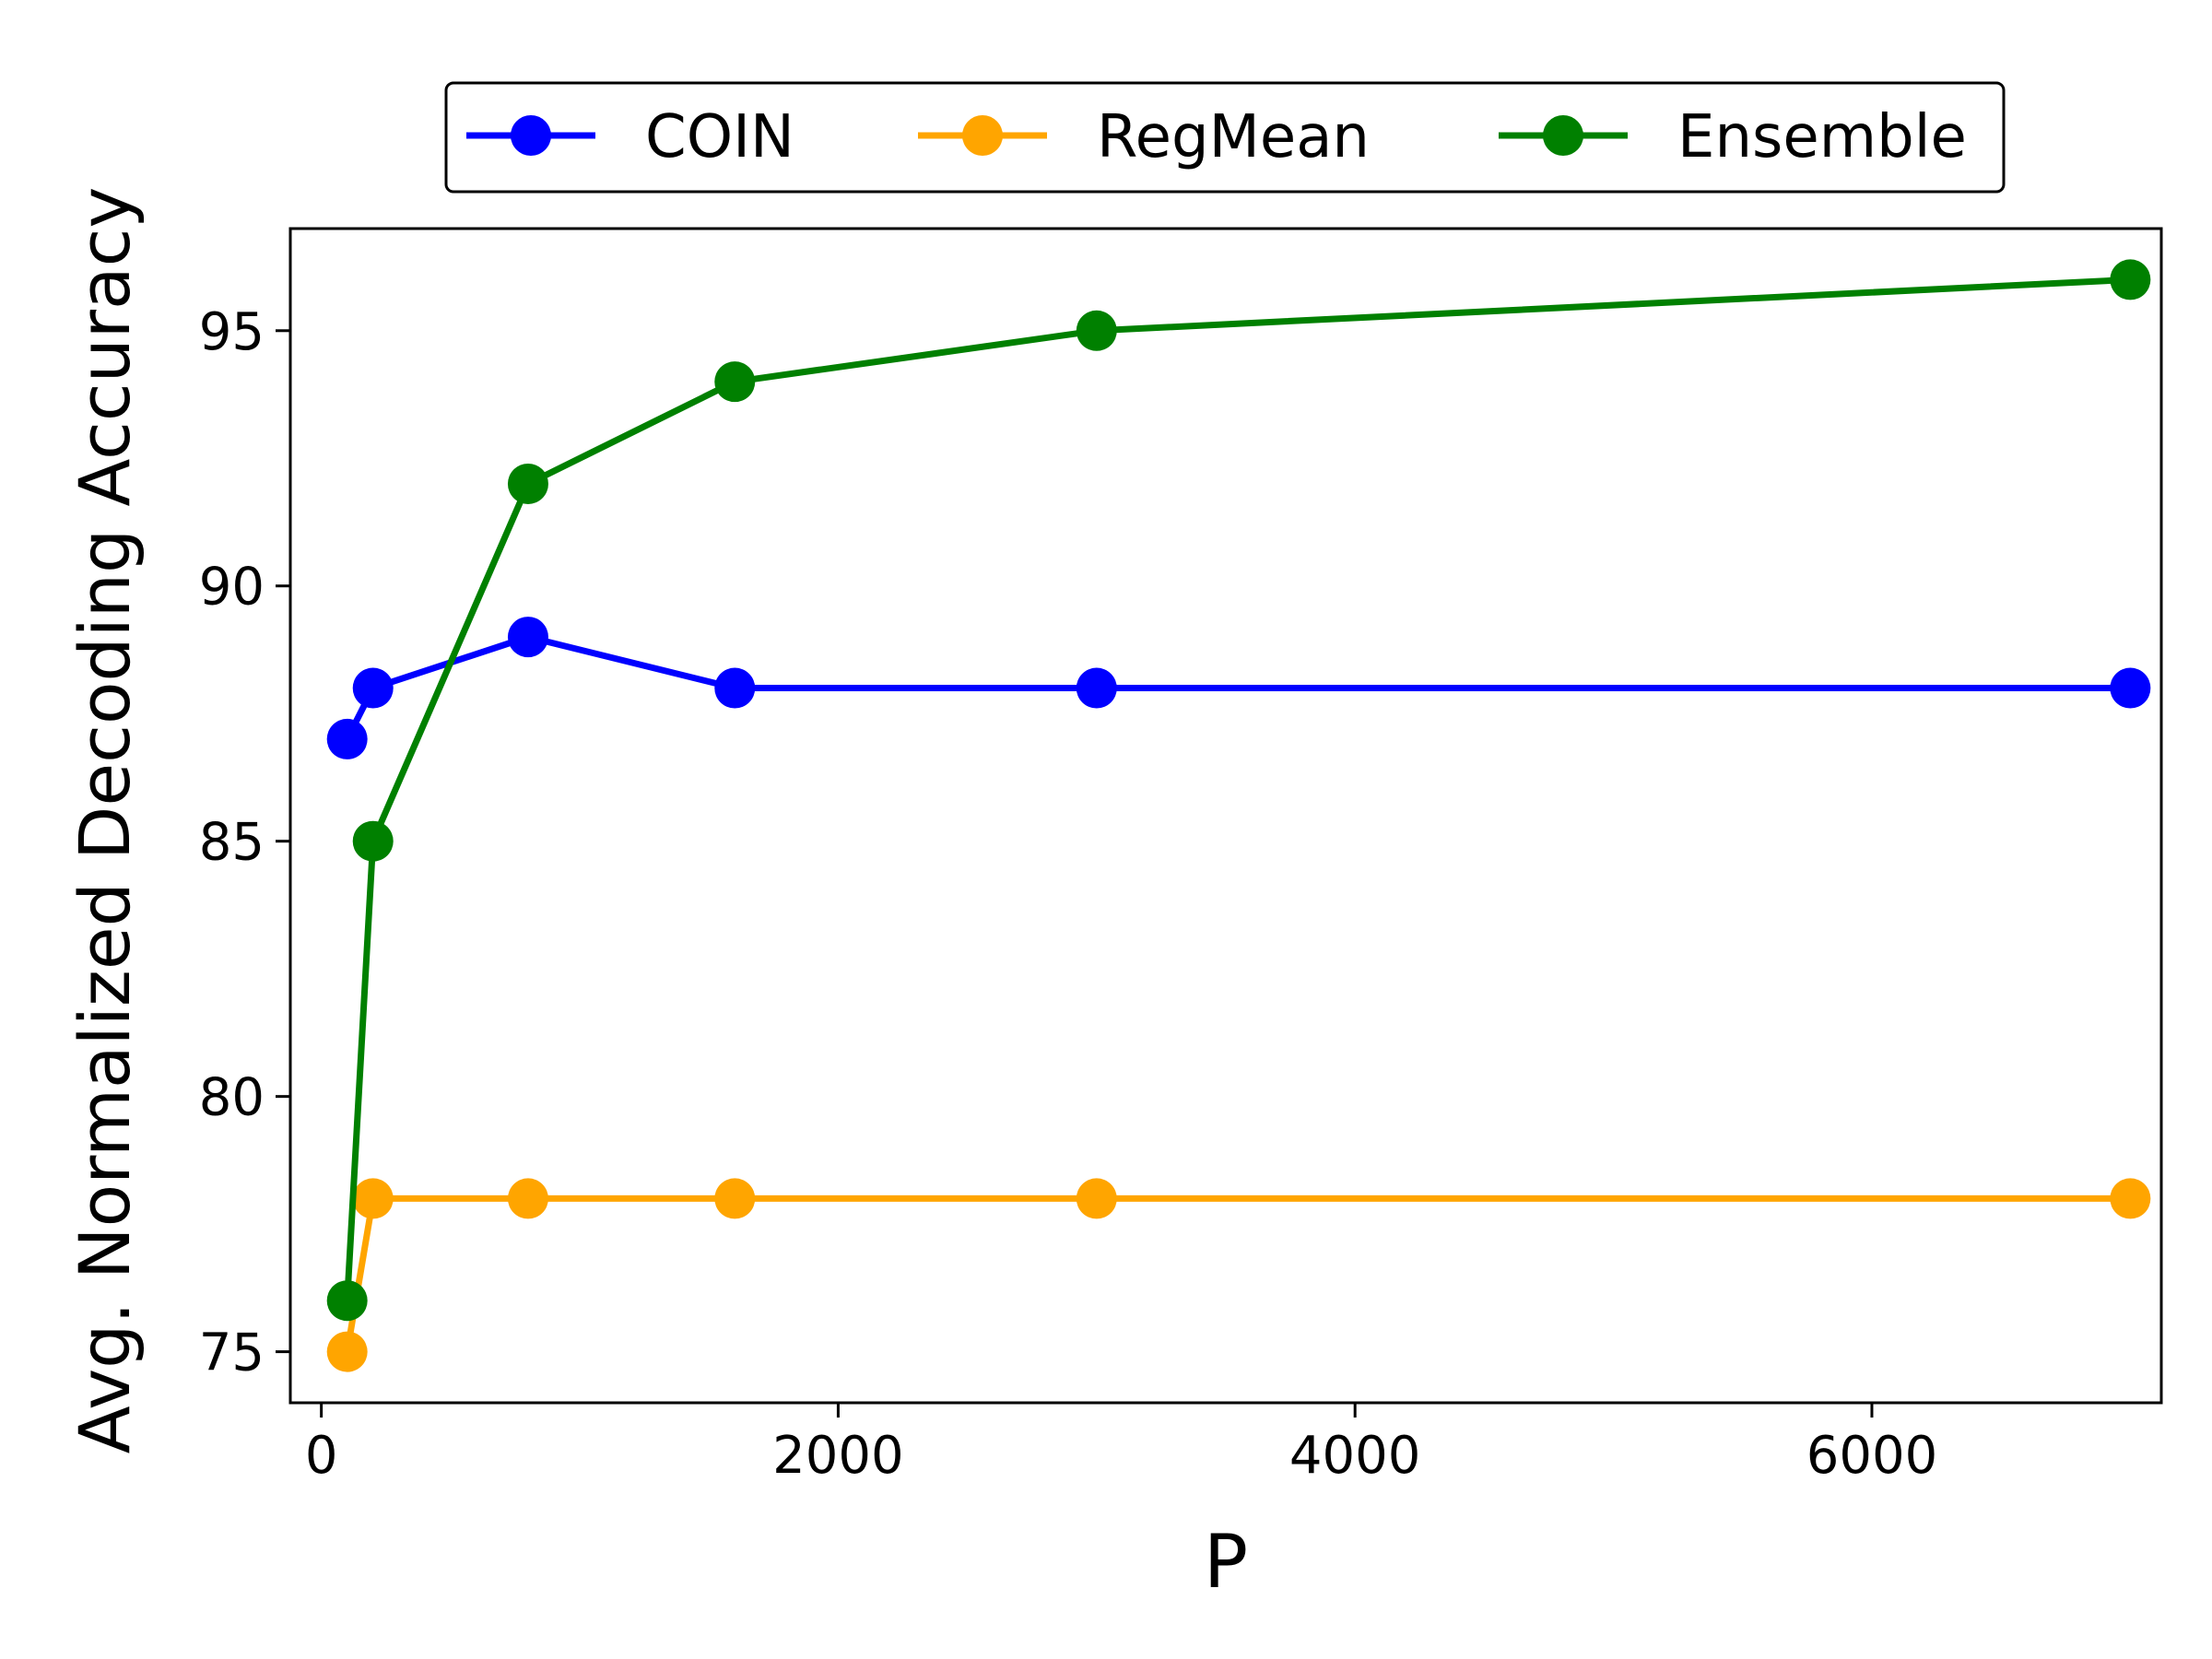  Describe the element at coordinates (1233, 137) in the screenshot. I see `legend-label-regmean: RegMean` at that location.